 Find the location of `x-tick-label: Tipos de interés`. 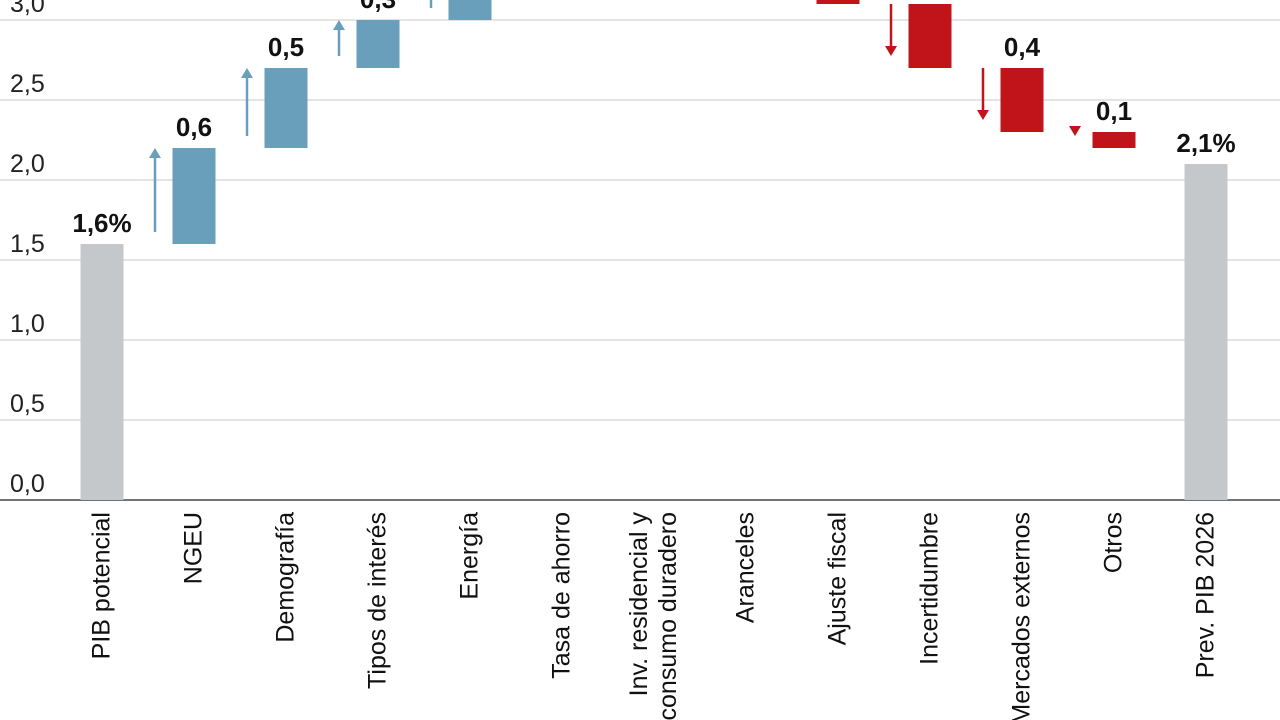

x-tick-label: Tipos de interés is located at coordinates (377, 600).